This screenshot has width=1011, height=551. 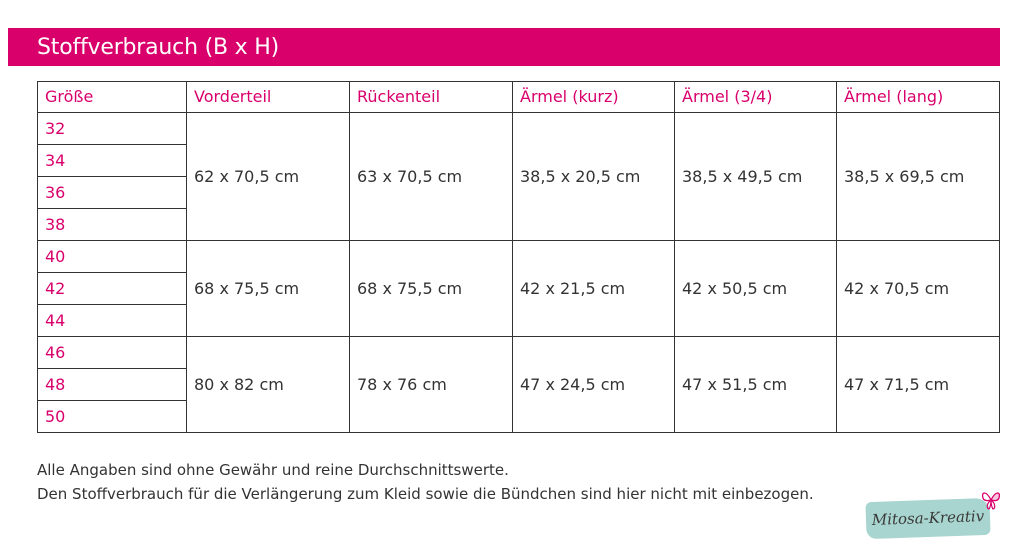 I want to click on front-value: 62 x 70,5 cm, so click(x=268, y=176).